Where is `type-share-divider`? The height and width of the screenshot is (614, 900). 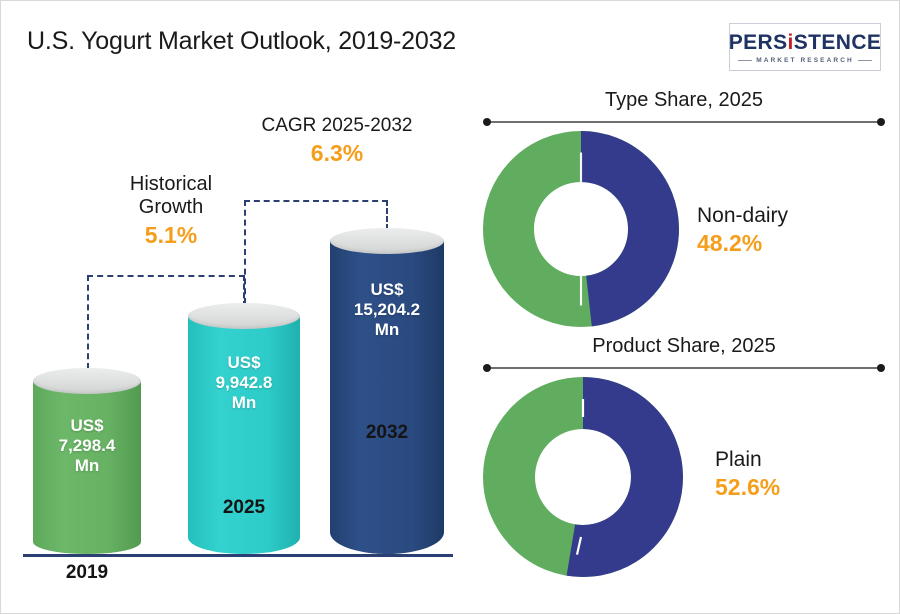
type-share-divider is located at coordinates (684, 122).